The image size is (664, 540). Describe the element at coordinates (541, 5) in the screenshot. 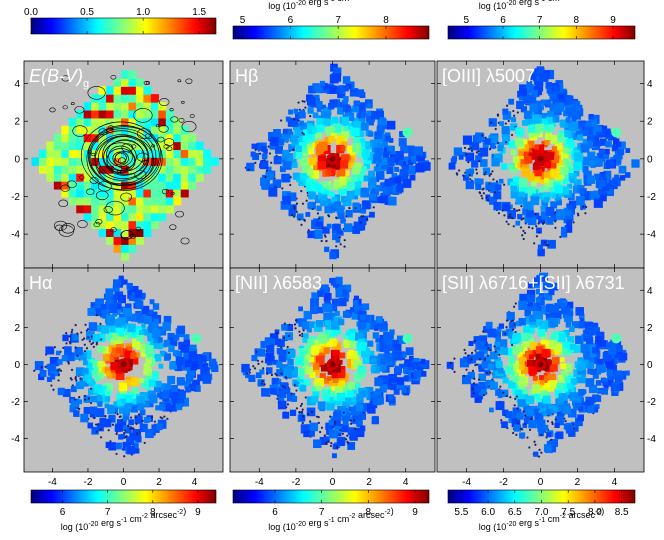

I see `colorbar-unit-label: log (10-20 erg s-1 cm-2 arcsec-2)` at that location.